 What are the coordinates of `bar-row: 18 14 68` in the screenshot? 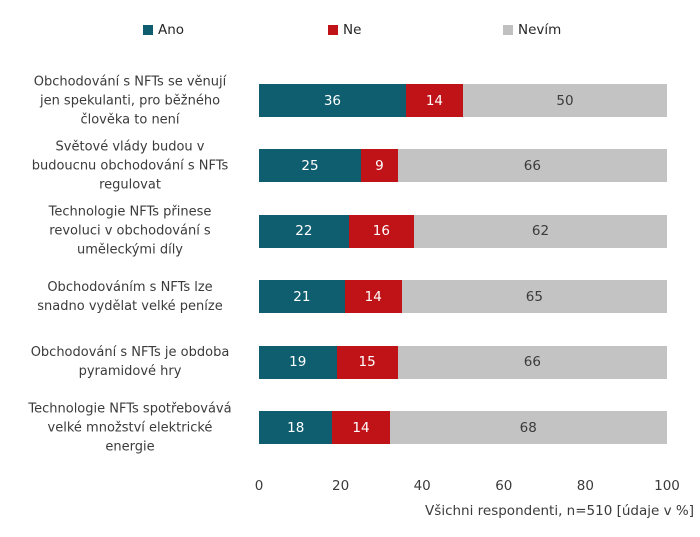 It's located at (463, 427).